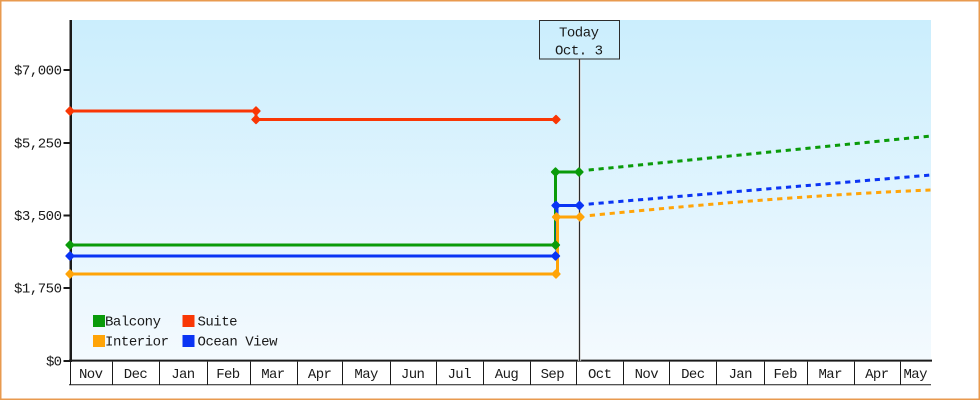  I want to click on svg-text: Jun, so click(413, 375).